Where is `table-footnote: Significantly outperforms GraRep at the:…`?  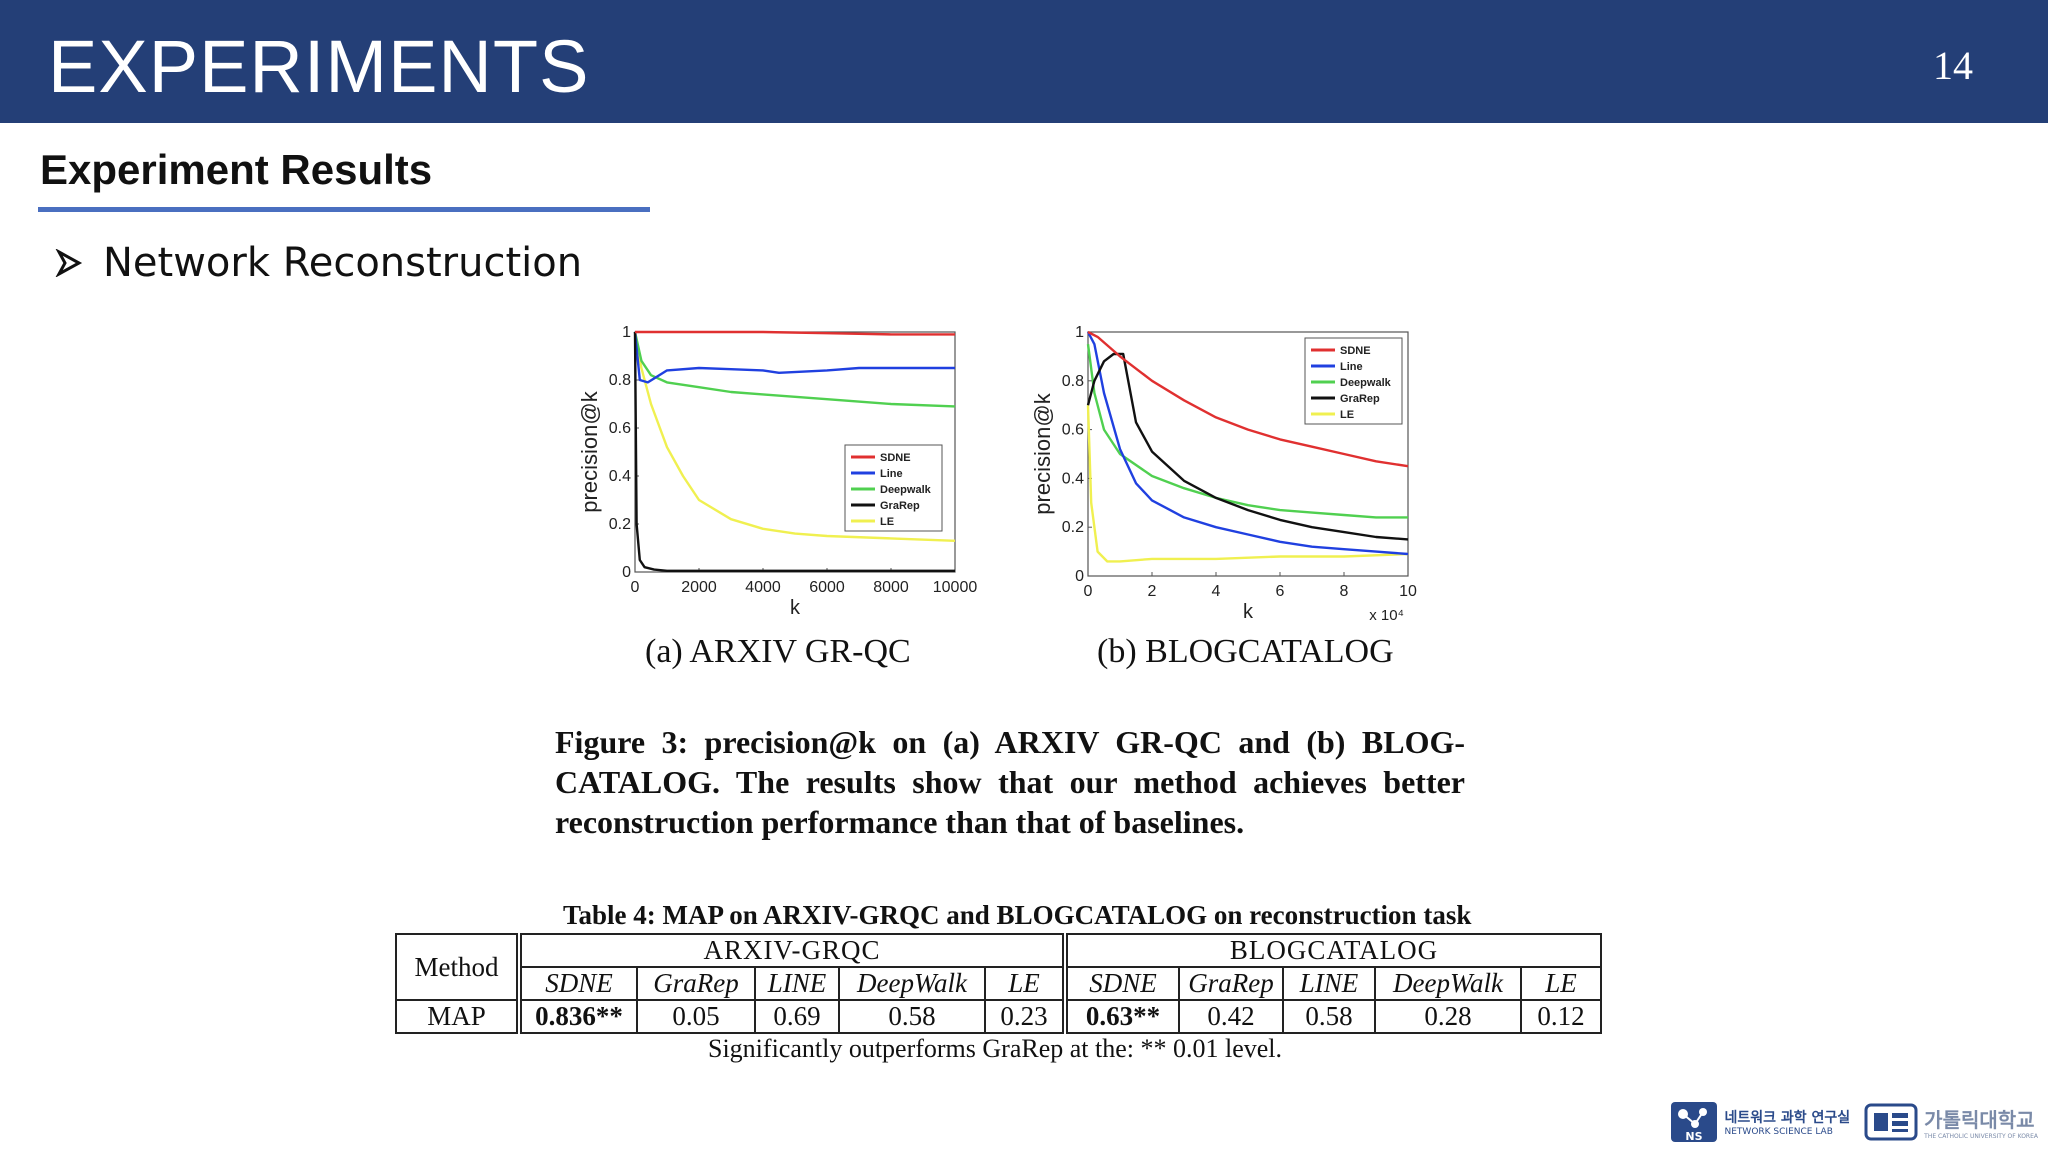
table-footnote: Significantly outperforms GraRep at the:… is located at coordinates (995, 1048).